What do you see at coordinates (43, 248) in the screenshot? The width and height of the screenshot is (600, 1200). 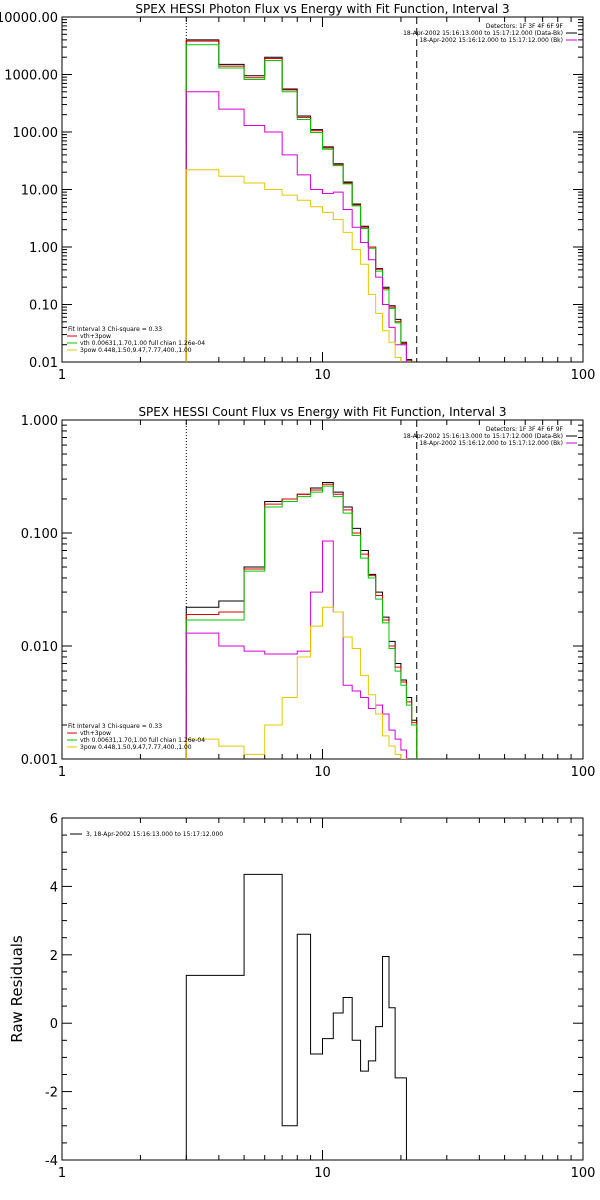 I see `y-tick-label: 1.00` at bounding box center [43, 248].